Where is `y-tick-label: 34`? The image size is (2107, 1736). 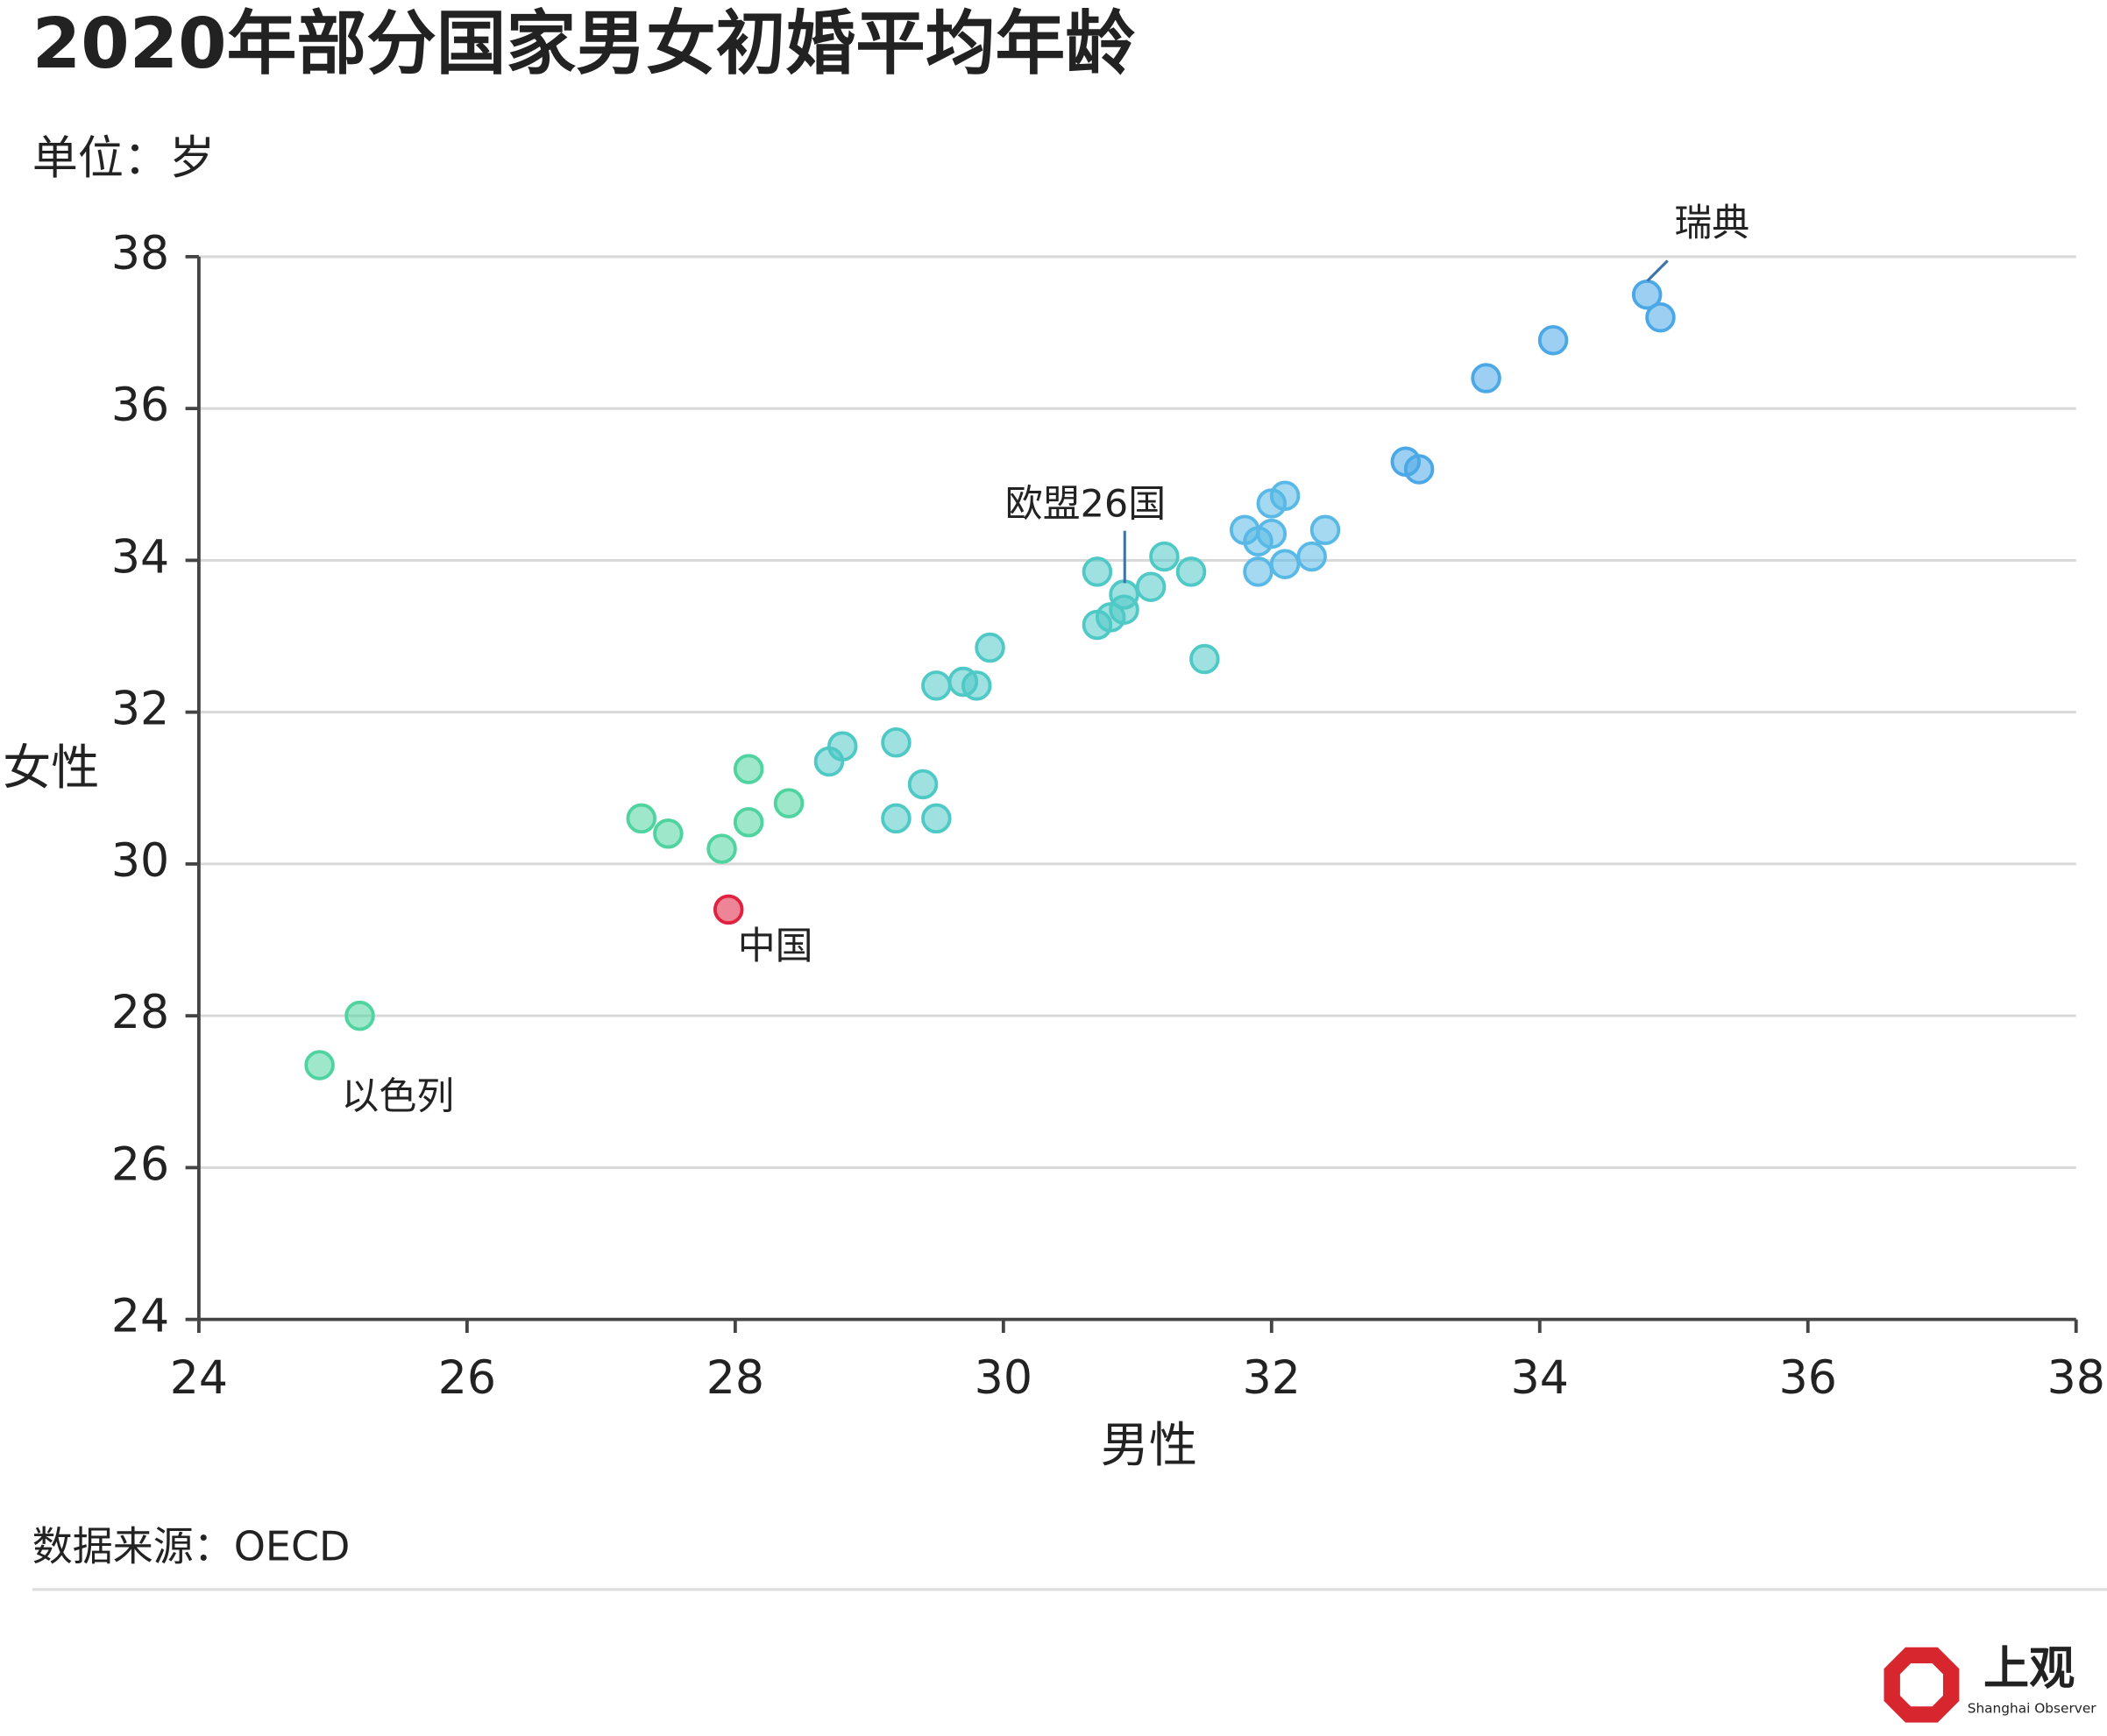
y-tick-label: 34 is located at coordinates (140, 557).